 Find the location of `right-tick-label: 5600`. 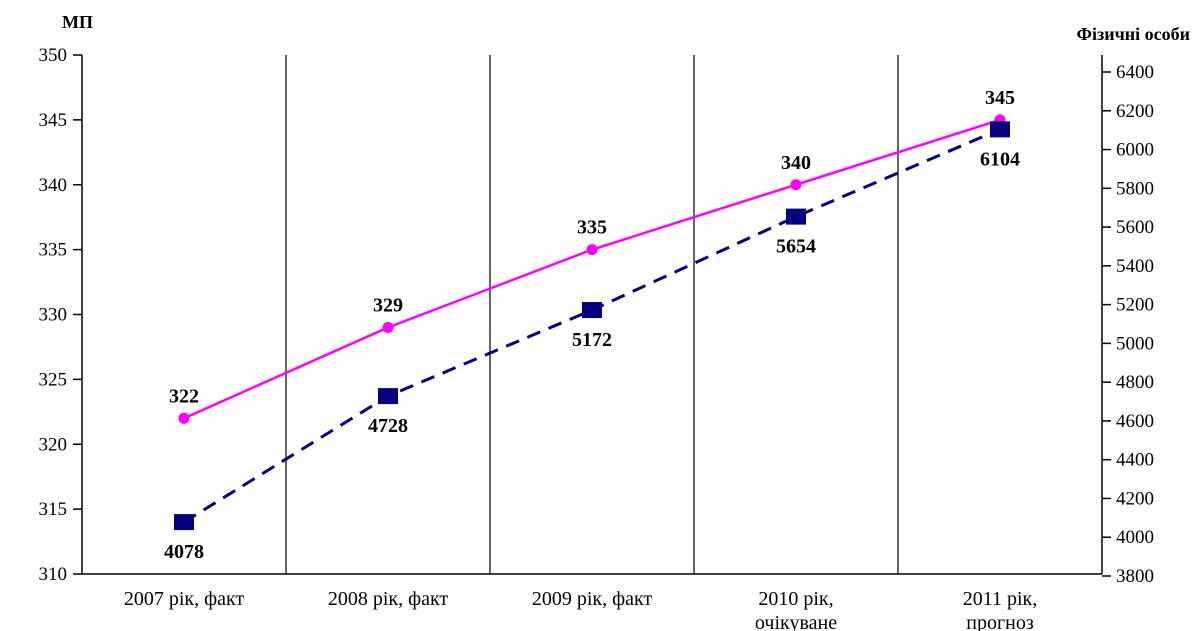

right-tick-label: 5600 is located at coordinates (1135, 227).